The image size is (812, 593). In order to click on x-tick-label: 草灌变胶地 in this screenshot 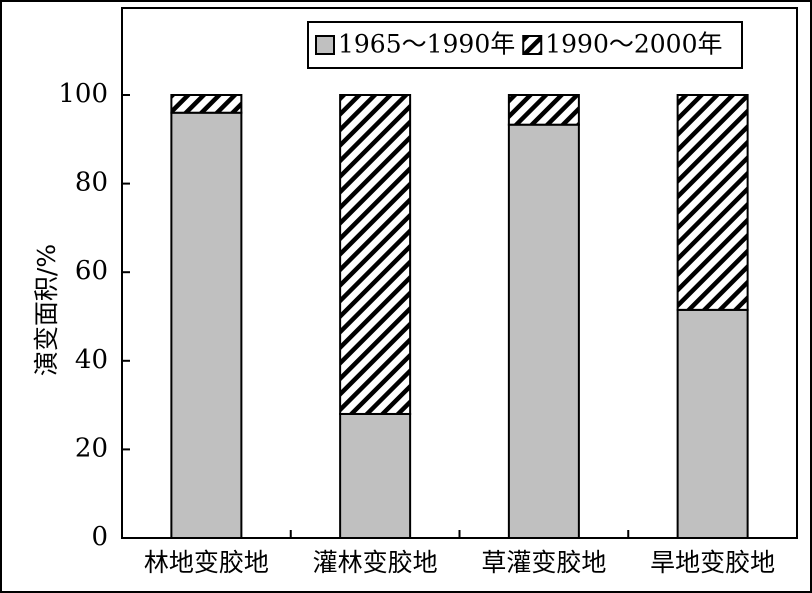, I will do `click(543, 562)`.